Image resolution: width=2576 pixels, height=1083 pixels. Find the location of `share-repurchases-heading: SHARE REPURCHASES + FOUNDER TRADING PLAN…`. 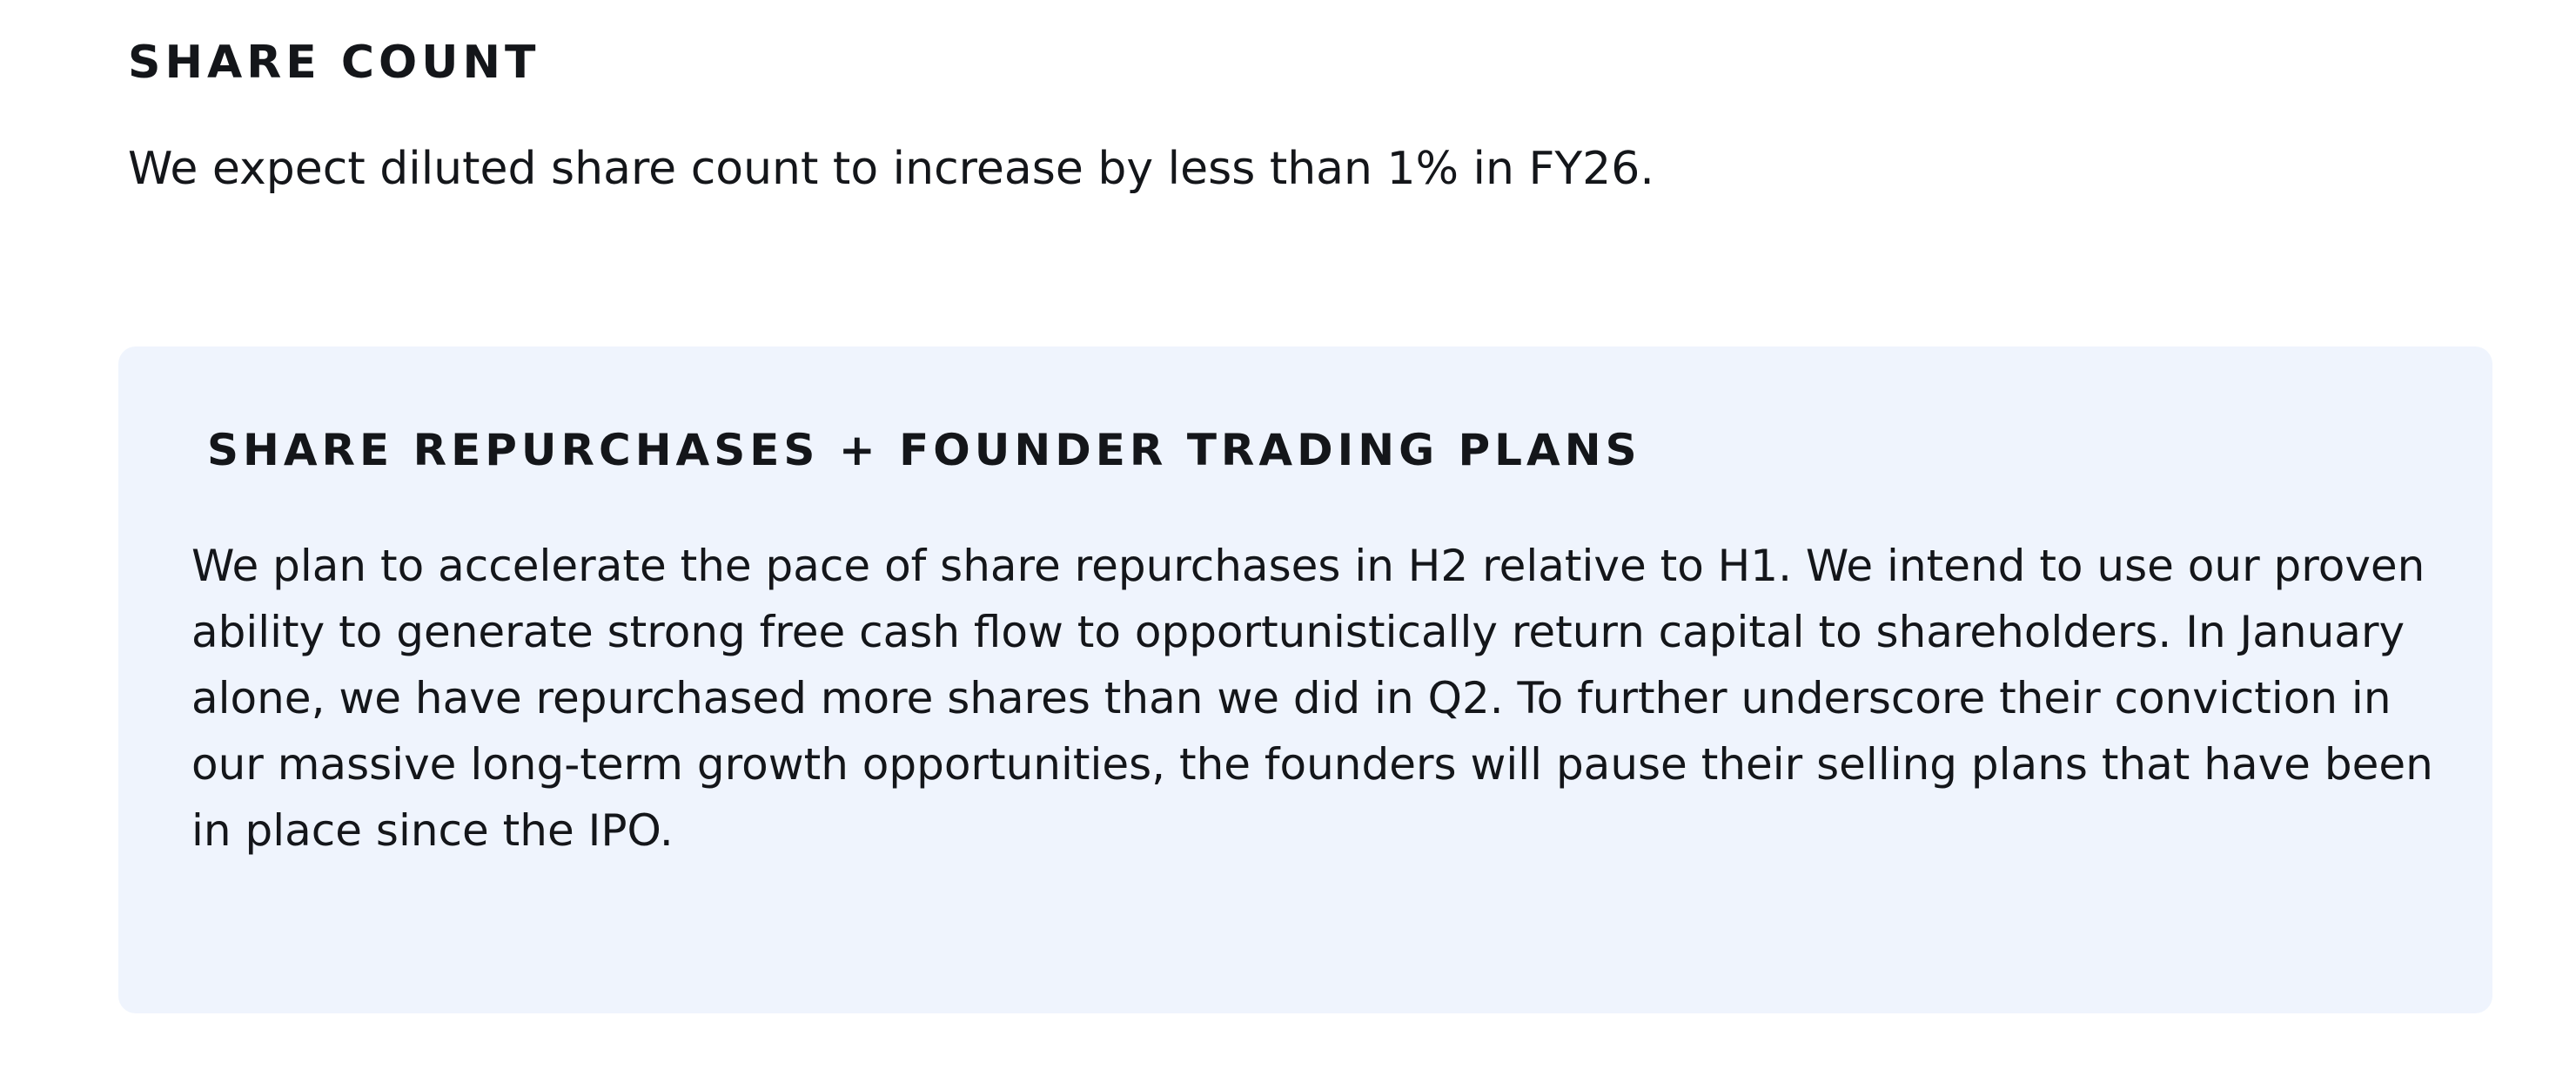

share-repurchases-heading: SHARE REPURCHASES + FOUNDER TRADING PLAN… is located at coordinates (924, 450).